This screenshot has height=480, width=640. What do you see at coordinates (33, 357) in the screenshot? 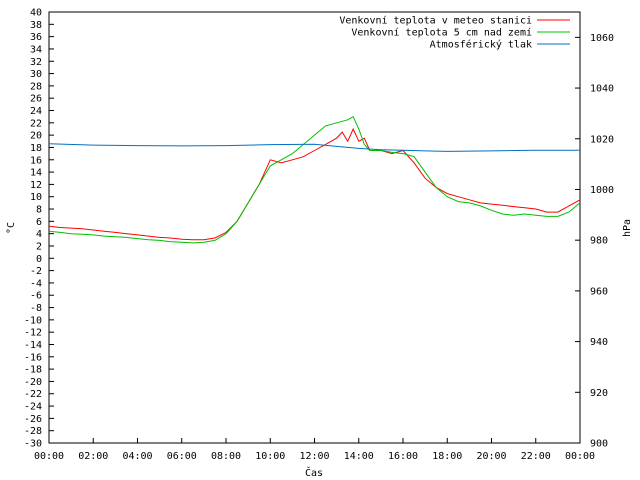
I see `y-tick-label: -16` at bounding box center [33, 357].